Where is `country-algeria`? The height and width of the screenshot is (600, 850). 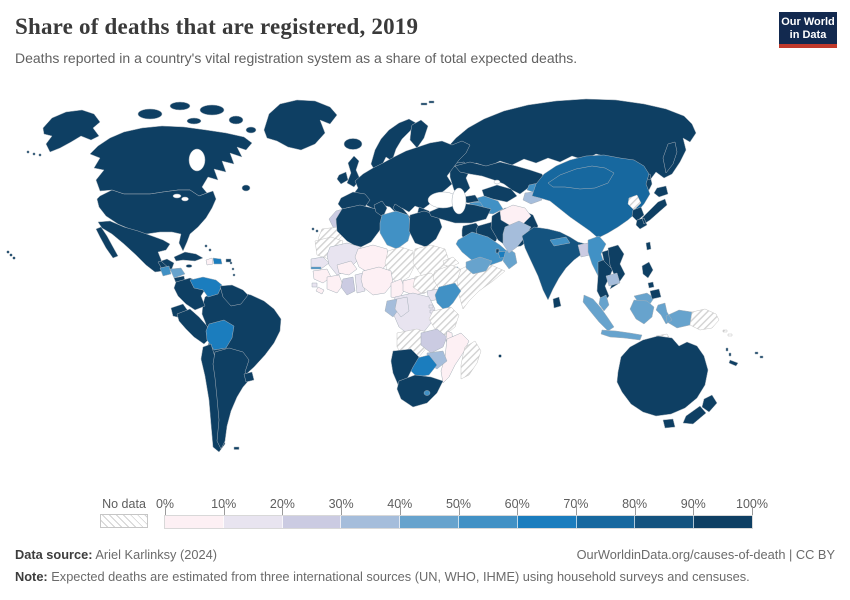 country-algeria is located at coordinates (360, 226).